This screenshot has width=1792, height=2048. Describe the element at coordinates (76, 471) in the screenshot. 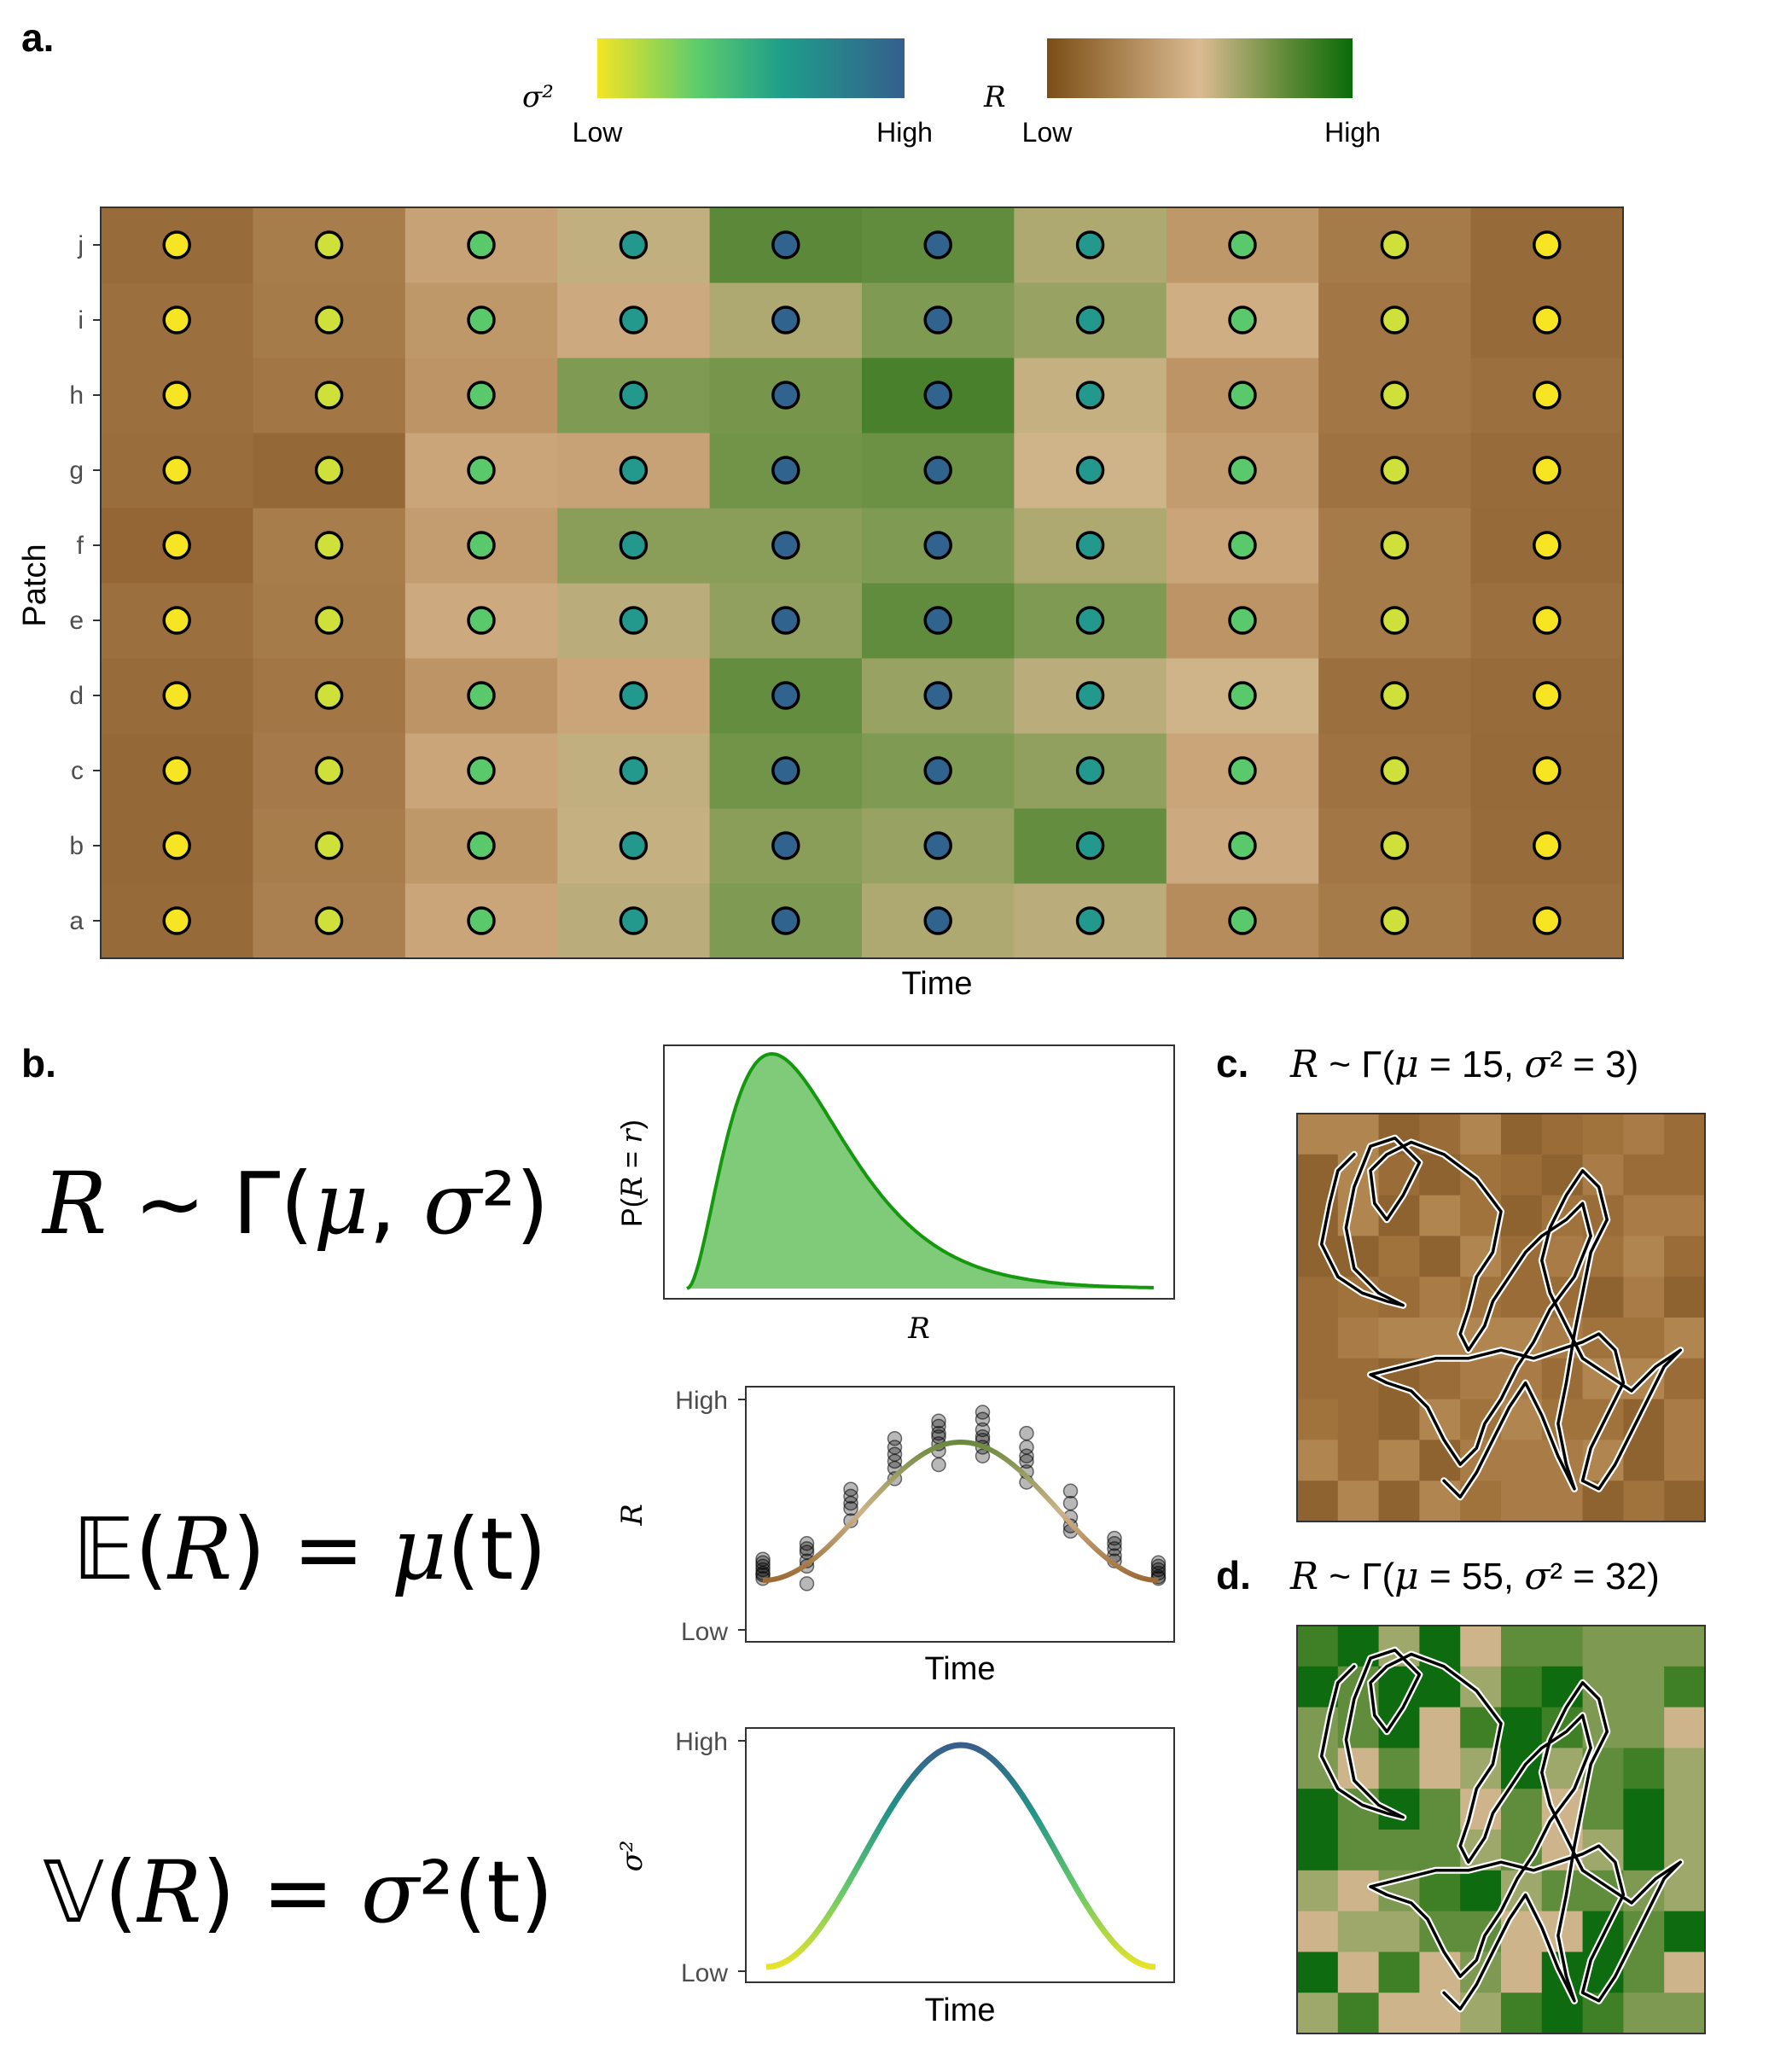

I see `patch-tick-label: g` at that location.